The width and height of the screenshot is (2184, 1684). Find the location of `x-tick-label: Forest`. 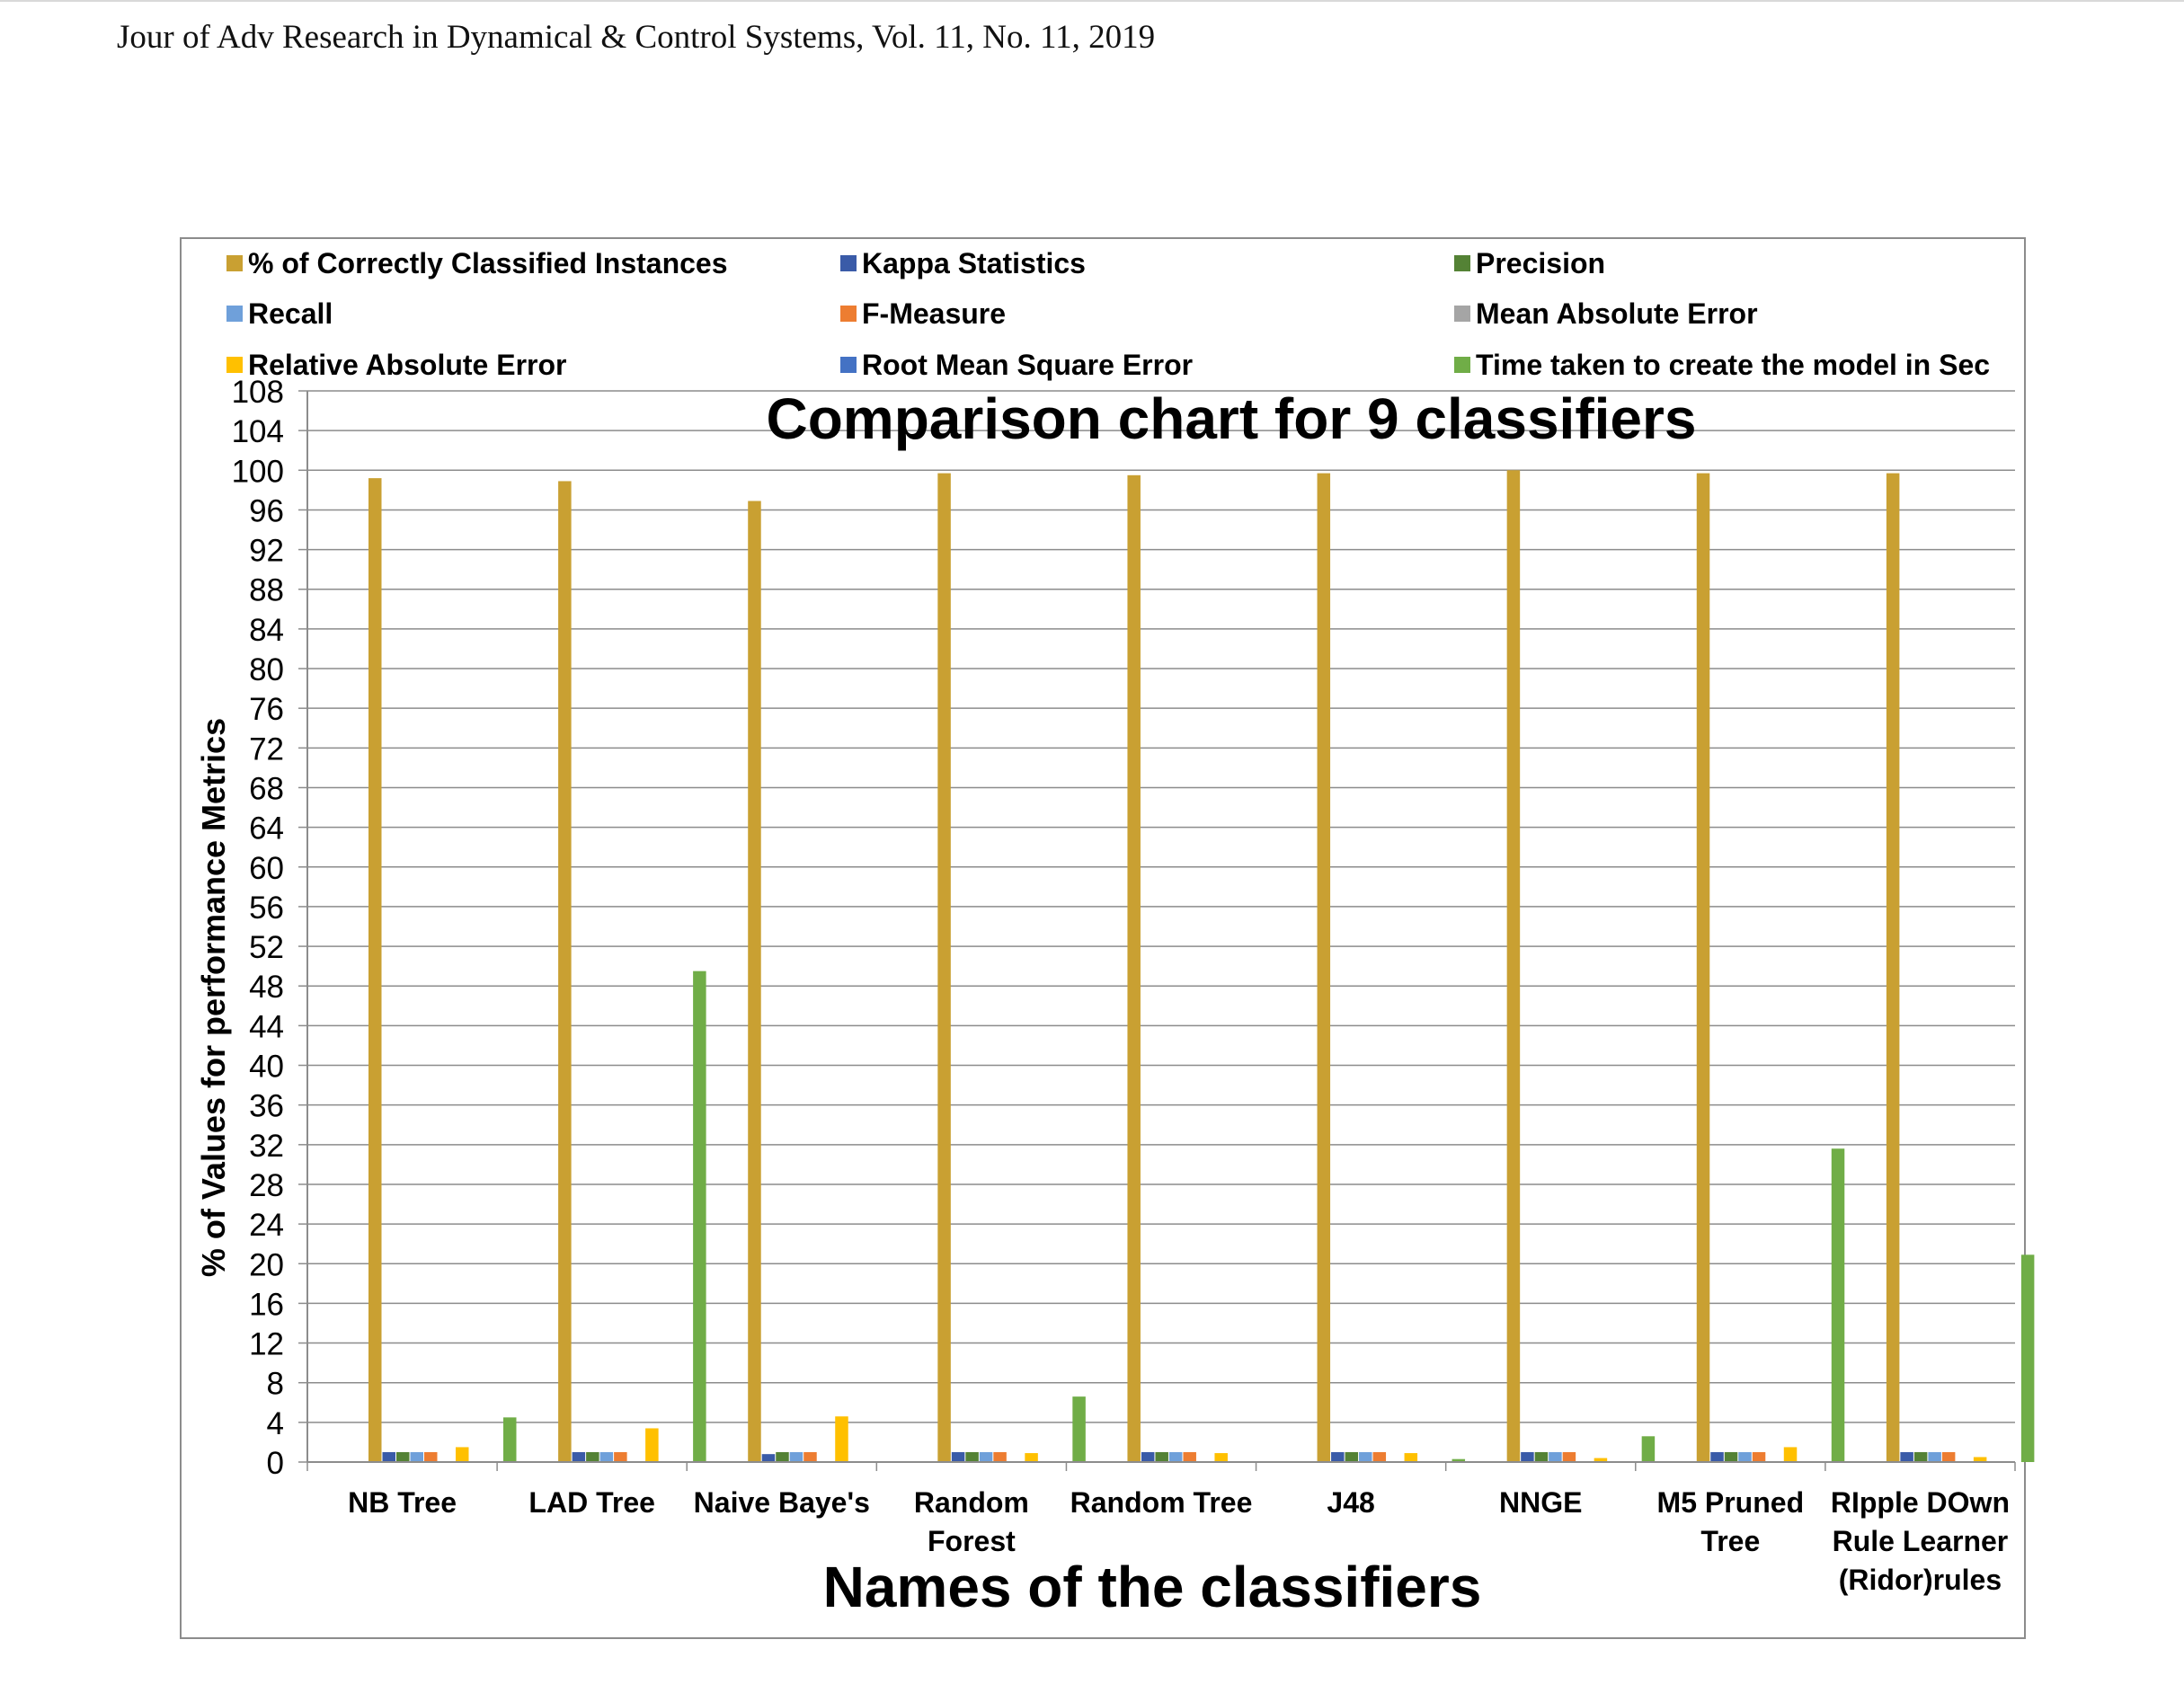

x-tick-label: Forest is located at coordinates (972, 1541).